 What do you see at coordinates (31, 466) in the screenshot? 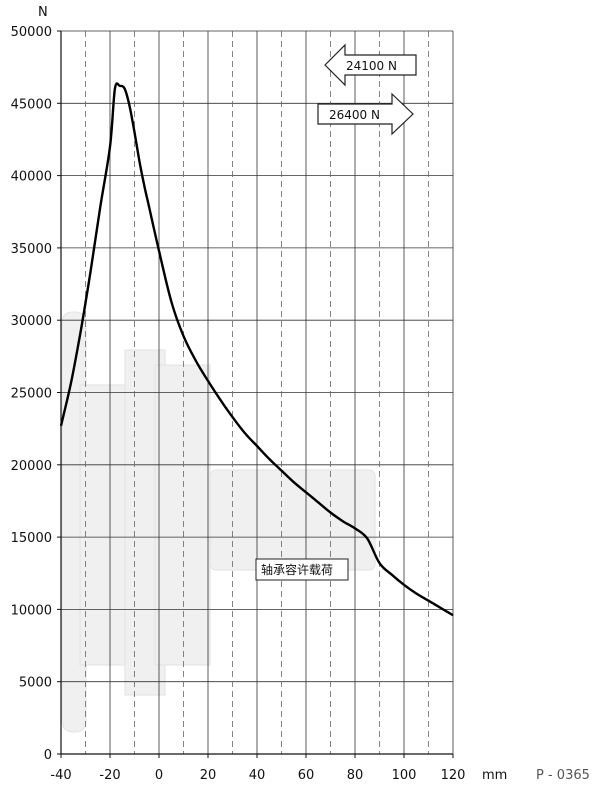
I see `y-tick-label: 20000` at bounding box center [31, 466].